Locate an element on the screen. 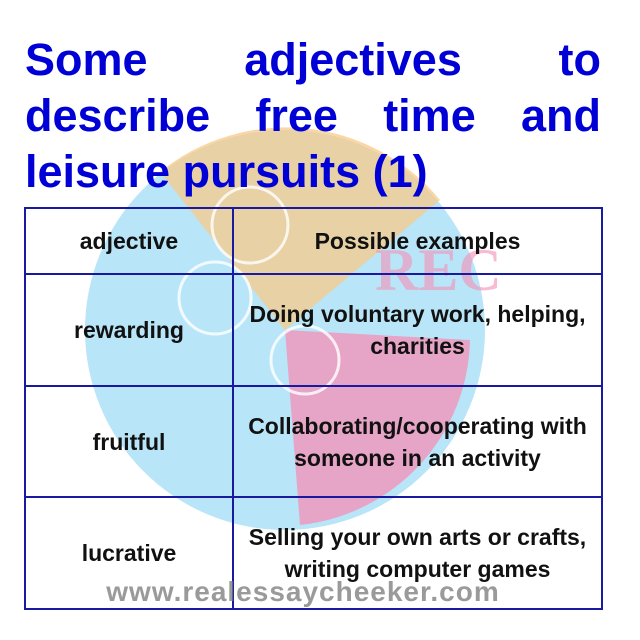 The image size is (640, 640). row-example: Doing voluntary work, helping, charities is located at coordinates (417, 330).